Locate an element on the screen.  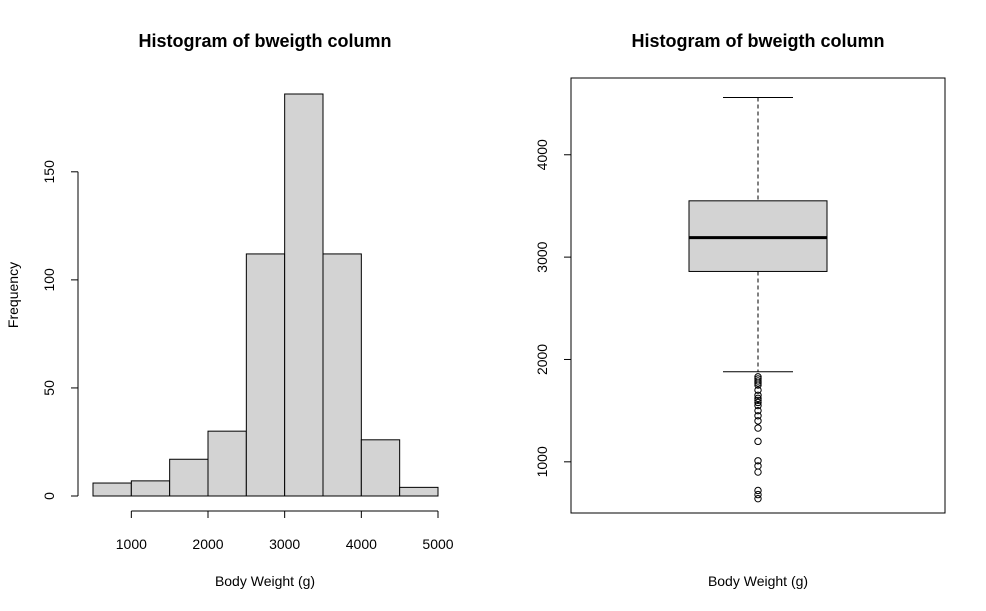
boxplot-box is located at coordinates (758, 236).